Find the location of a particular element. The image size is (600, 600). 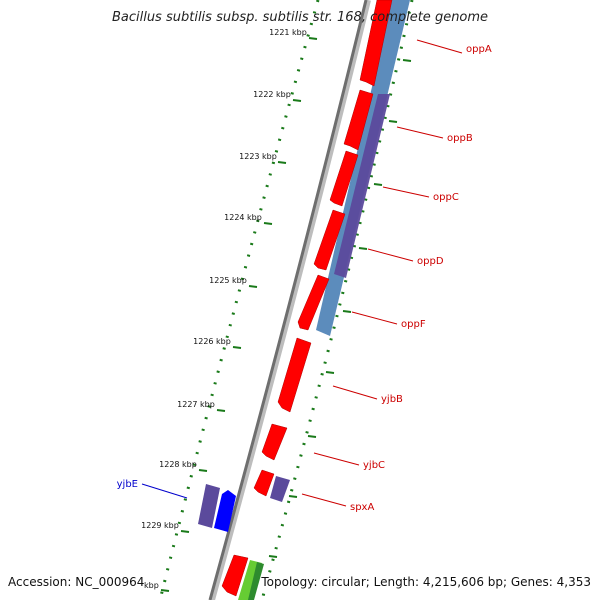

operon-band-purple is located at coordinates (362, 186).